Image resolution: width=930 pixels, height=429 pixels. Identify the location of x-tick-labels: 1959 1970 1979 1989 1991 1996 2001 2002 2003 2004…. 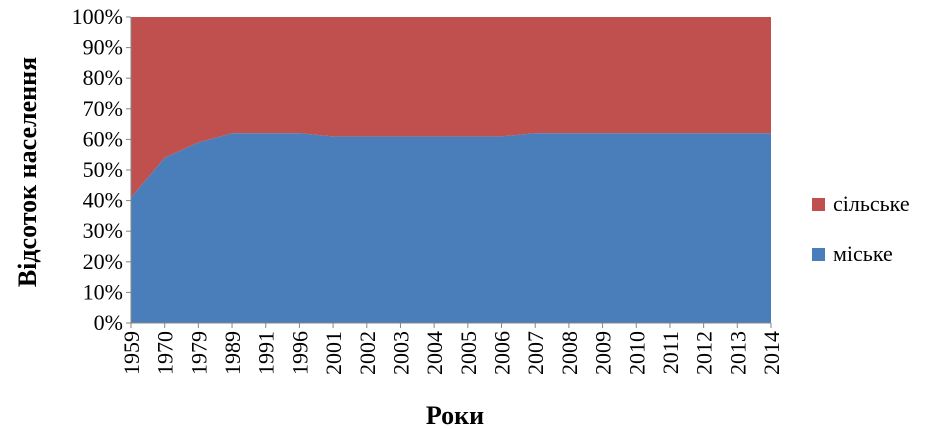
(451, 353).